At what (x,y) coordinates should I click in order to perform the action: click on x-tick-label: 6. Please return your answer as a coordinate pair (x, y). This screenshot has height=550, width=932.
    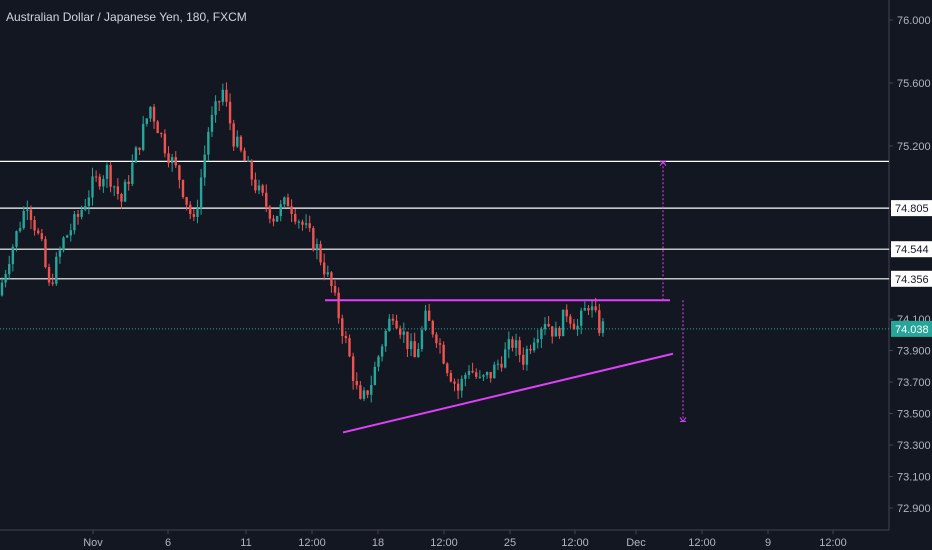
    Looking at the image, I should click on (168, 543).